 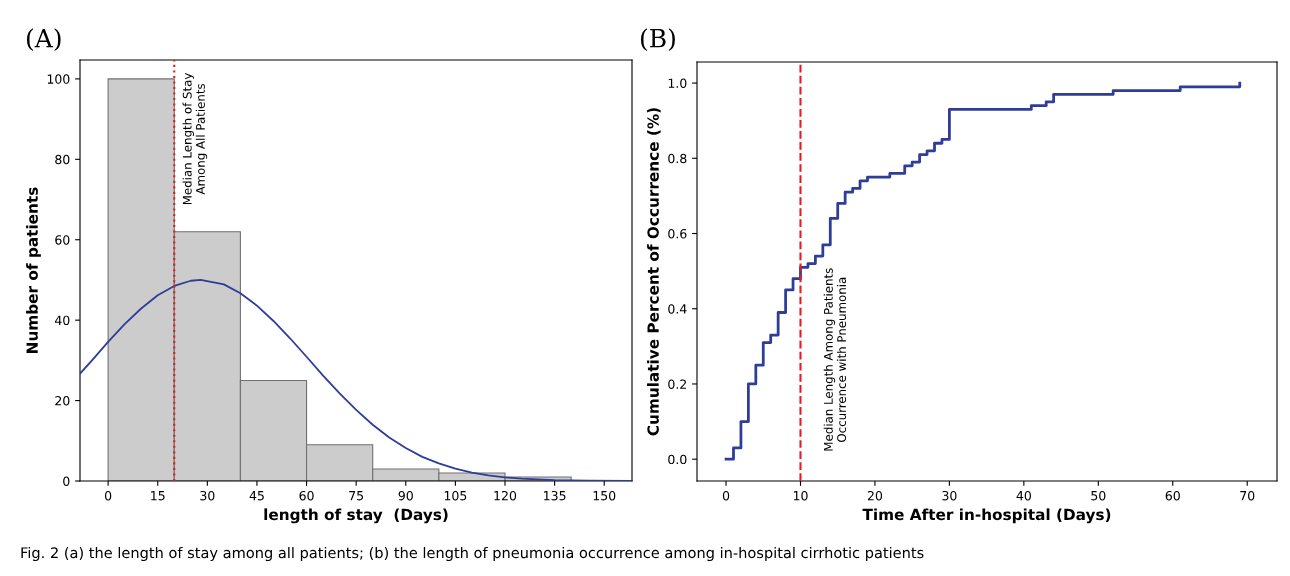 I want to click on caption: Fig. 2 (a) the length of stay among all patients; (b) the length of pneumonia occurrence among in-hospital cirrhotic patients, so click(x=472, y=554).